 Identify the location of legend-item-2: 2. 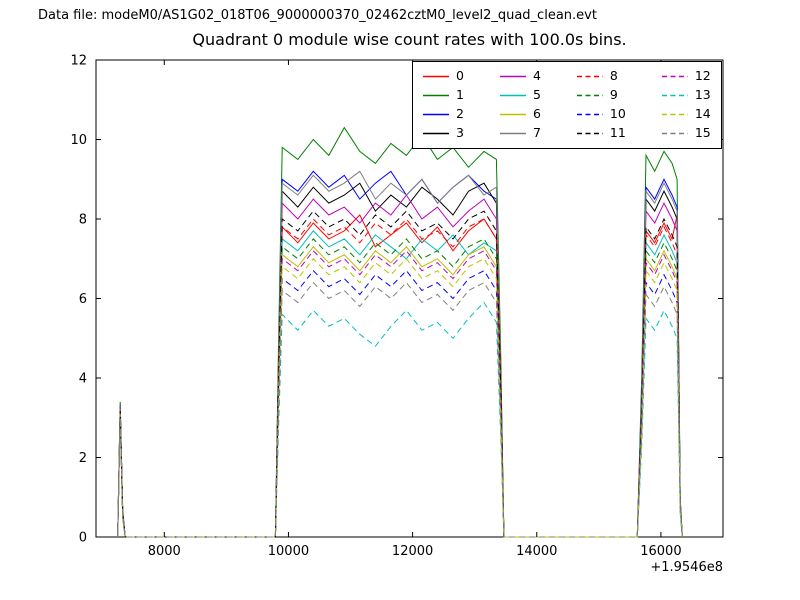
(443, 114).